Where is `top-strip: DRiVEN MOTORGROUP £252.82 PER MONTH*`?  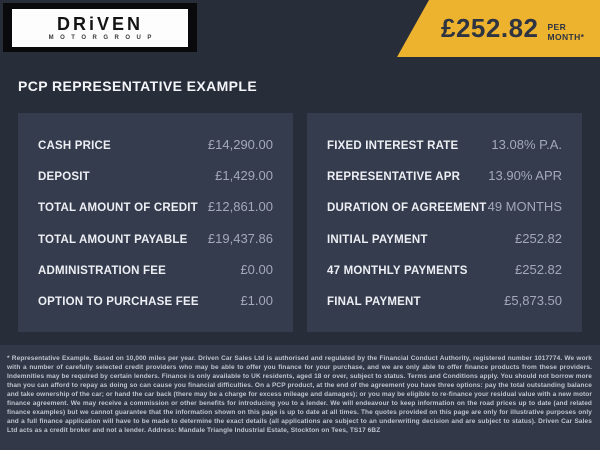
top-strip: DRiVEN MOTORGROUP £252.82 PER MONTH* is located at coordinates (300, 28).